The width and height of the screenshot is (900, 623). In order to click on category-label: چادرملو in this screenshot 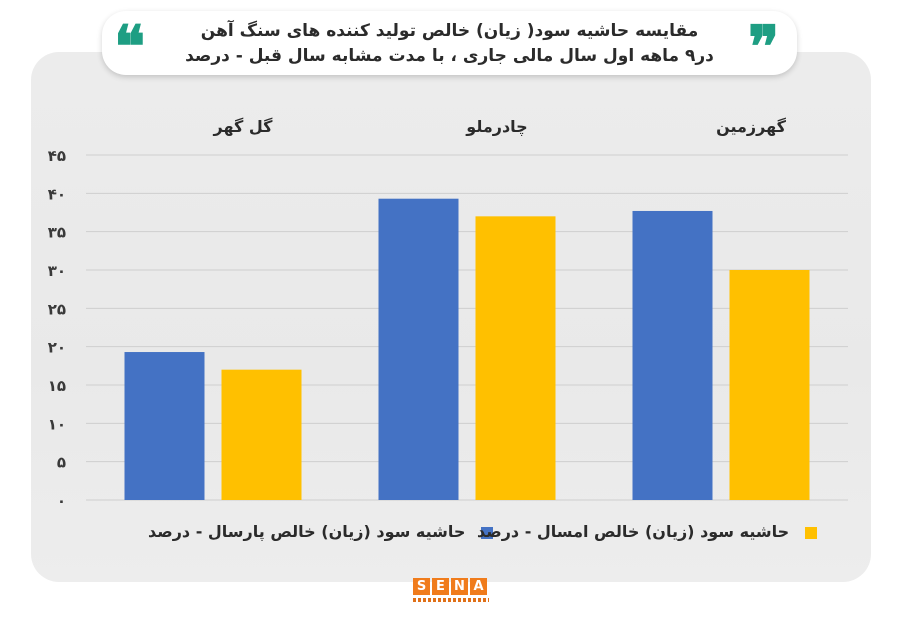, I will do `click(496, 127)`.